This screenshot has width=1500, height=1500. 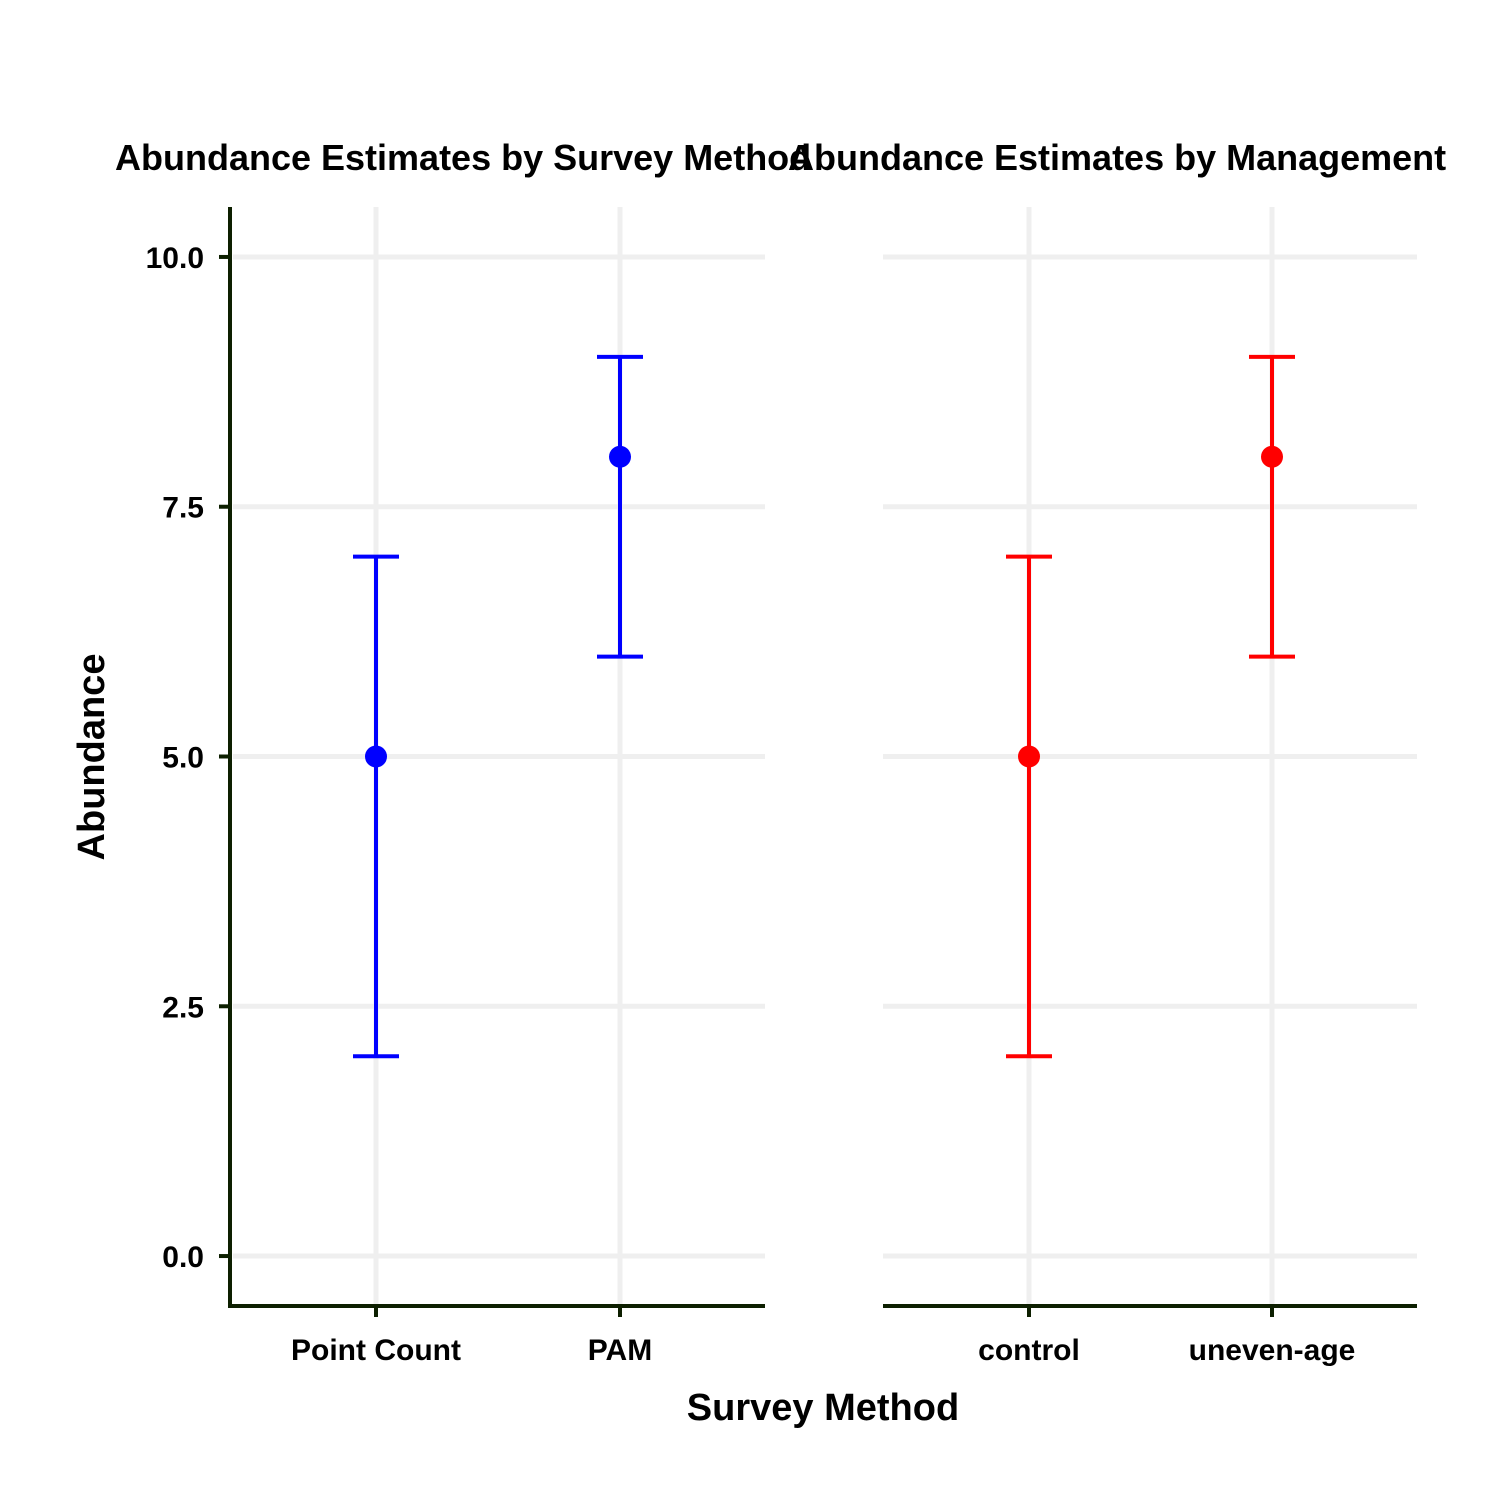 What do you see at coordinates (823, 1408) in the screenshot?
I see `x-axis-title: Survey Method` at bounding box center [823, 1408].